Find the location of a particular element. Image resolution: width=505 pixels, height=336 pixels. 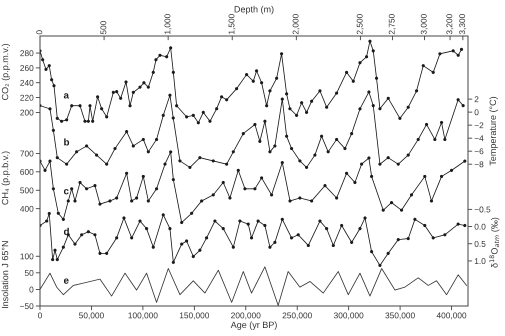

y2-tick-label: −2 is located at coordinates (479, 125).